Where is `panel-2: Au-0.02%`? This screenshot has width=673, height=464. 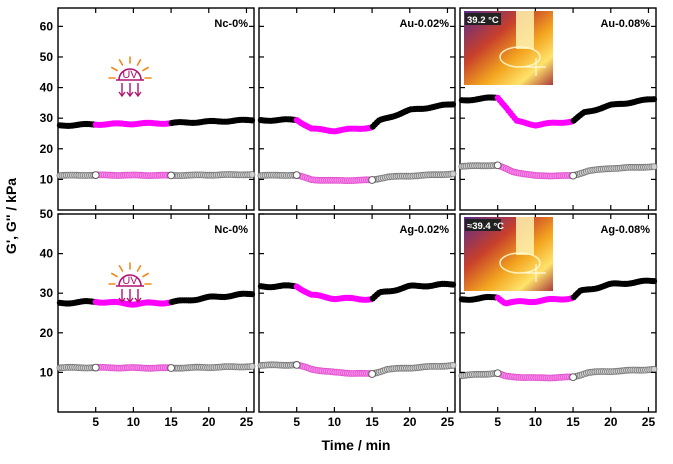
panel-2: Au-0.02% is located at coordinates (357, 109).